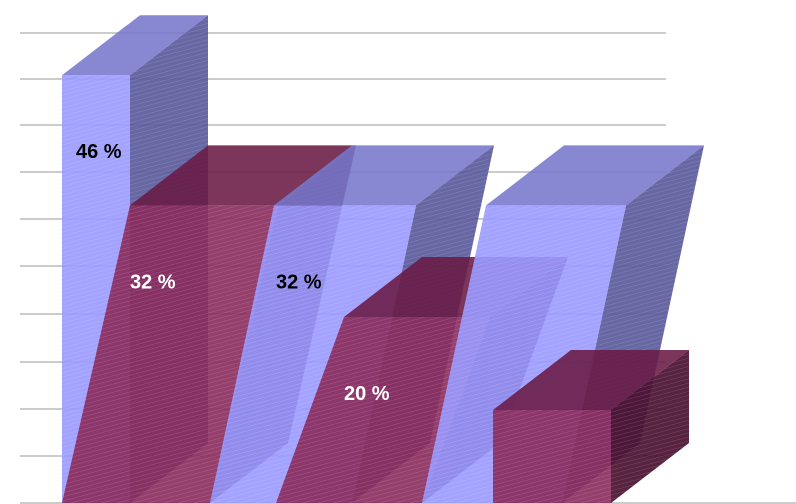  Describe the element at coordinates (650, 426) in the screenshot. I see `bar-side-hatch` at that location.